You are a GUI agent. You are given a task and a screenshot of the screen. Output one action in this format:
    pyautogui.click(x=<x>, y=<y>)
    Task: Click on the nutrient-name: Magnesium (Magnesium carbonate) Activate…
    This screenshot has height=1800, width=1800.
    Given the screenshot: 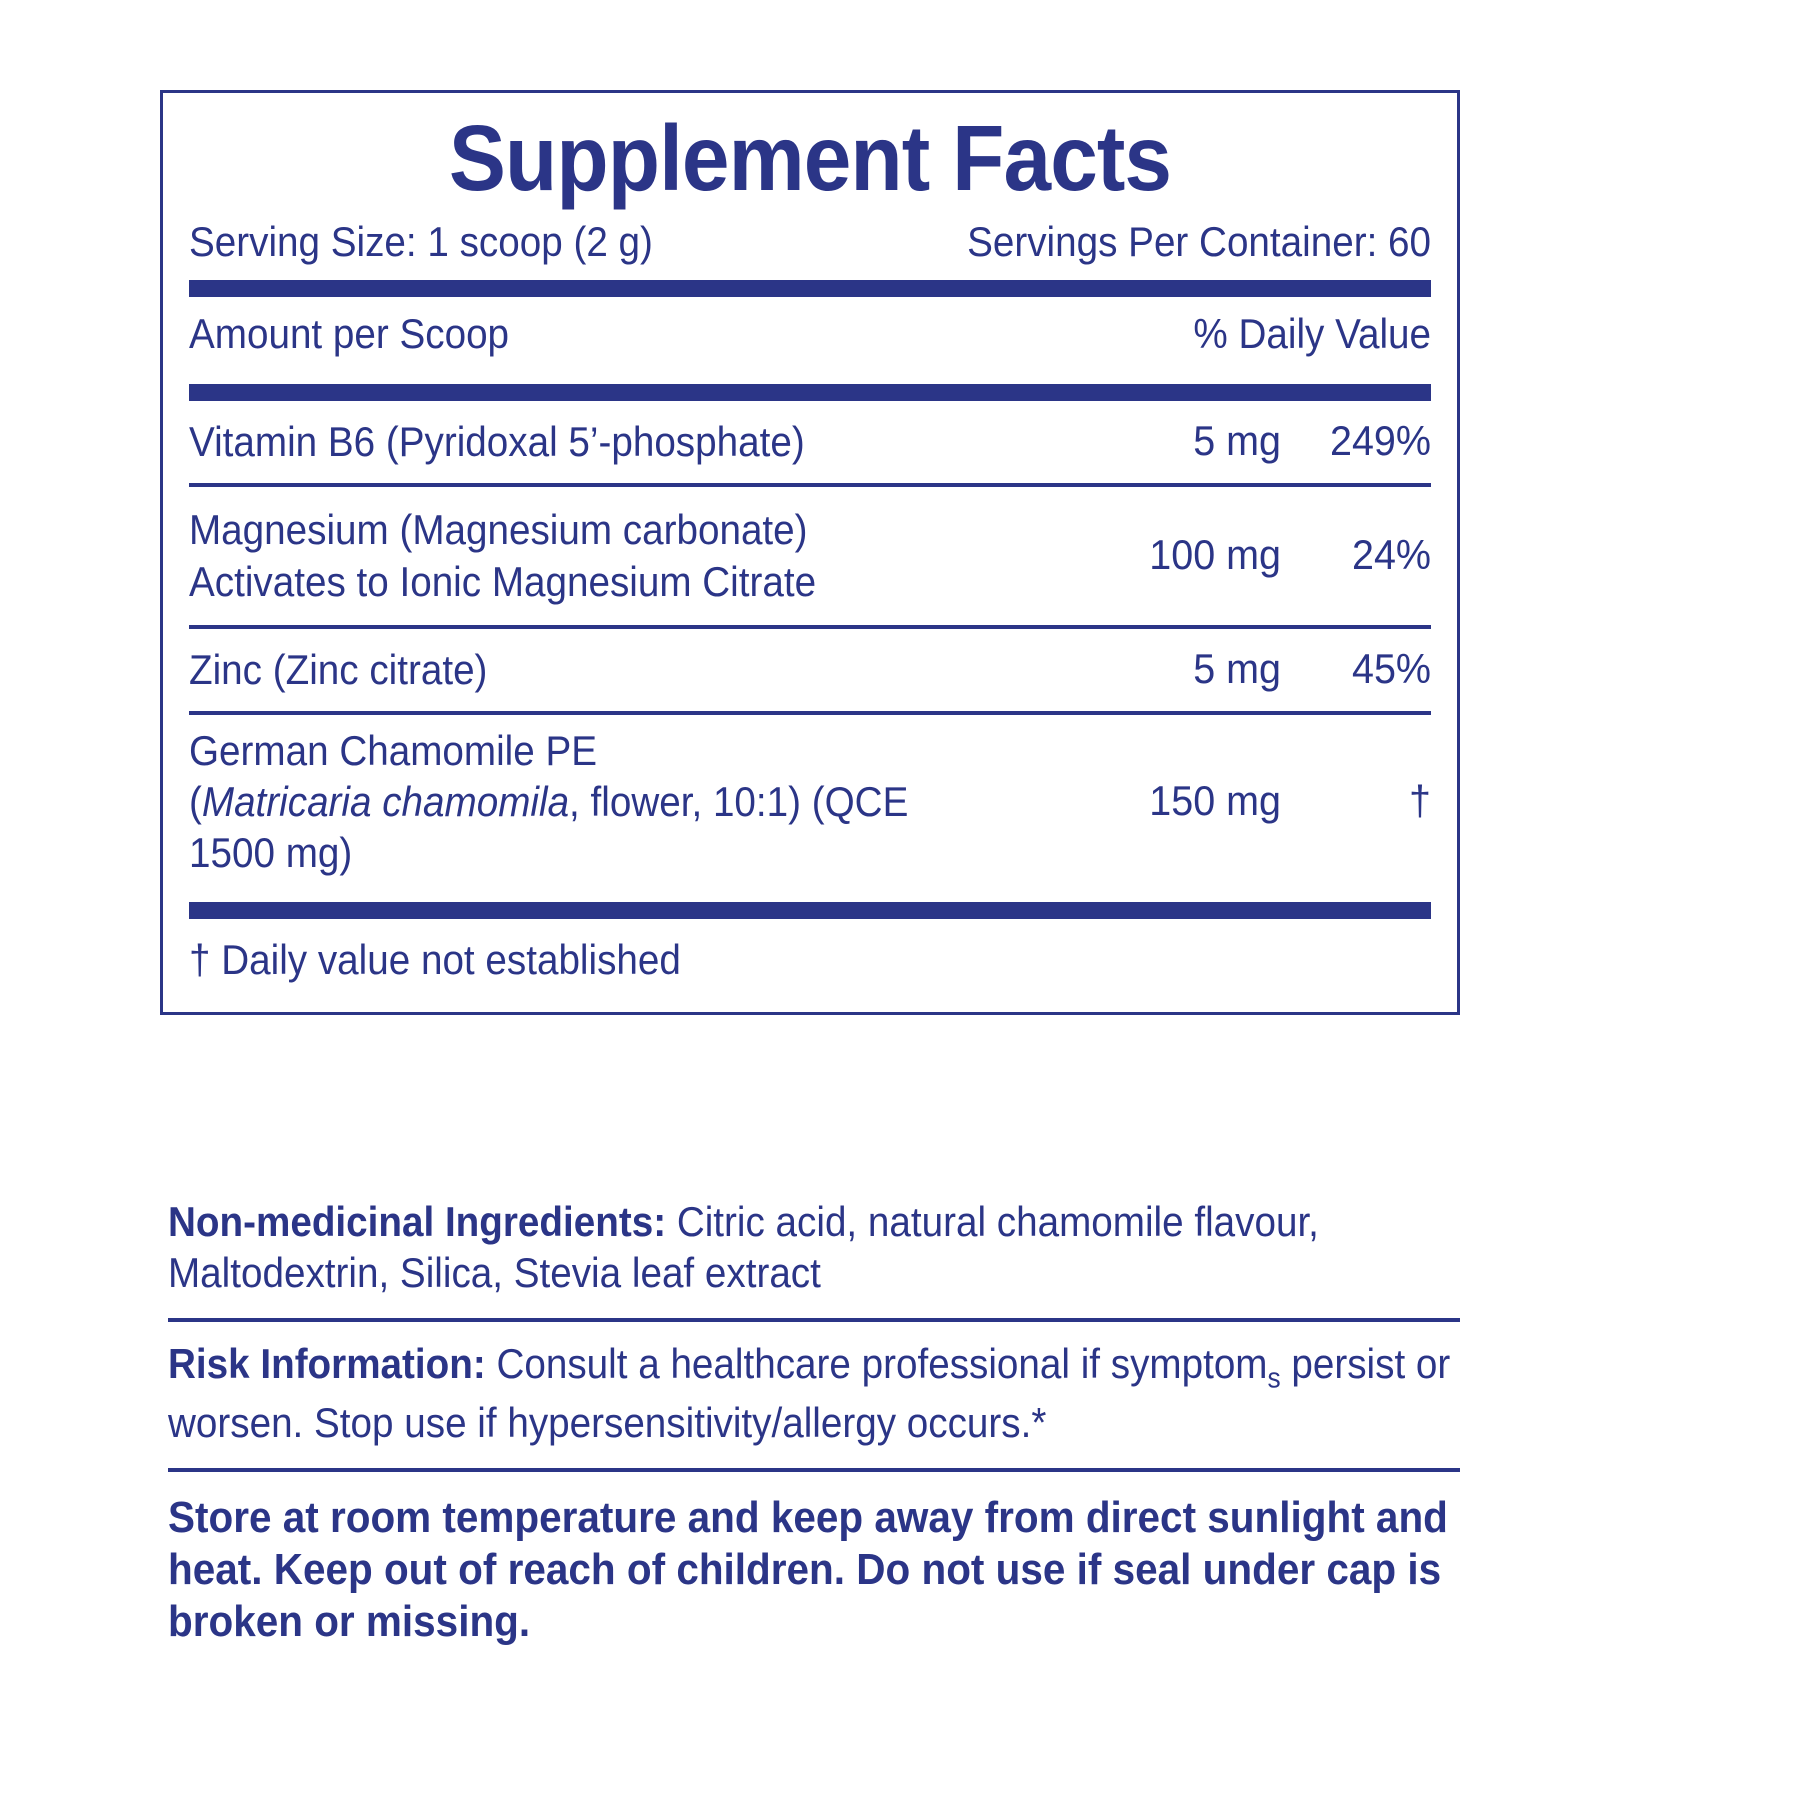 What is the action you would take?
    pyautogui.click(x=594, y=555)
    